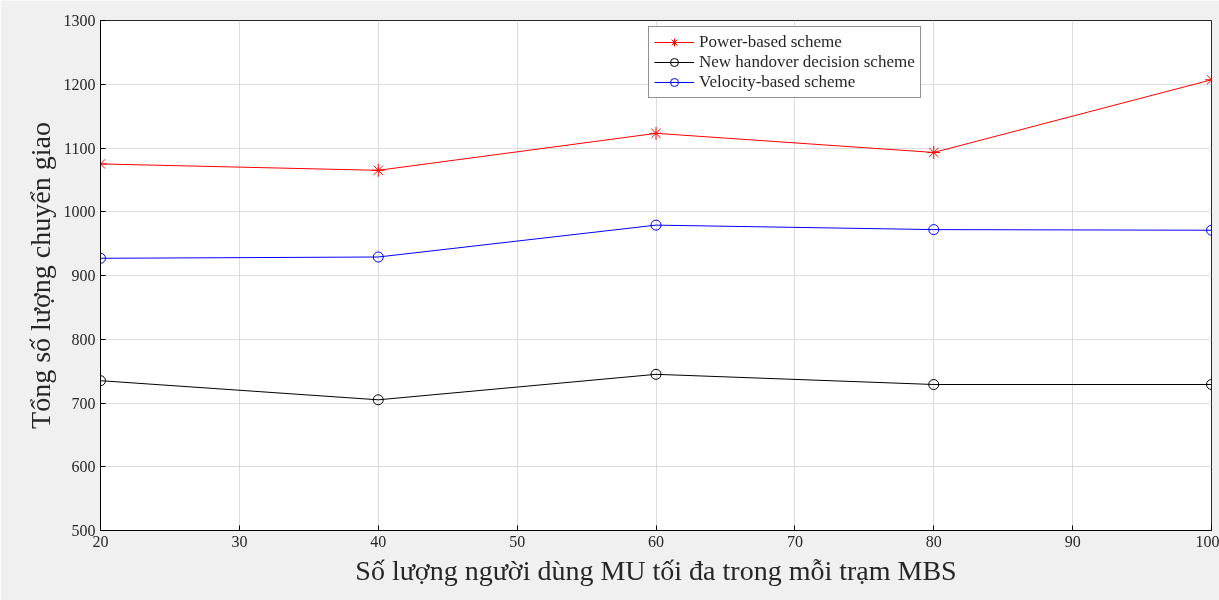  Describe the element at coordinates (656, 541) in the screenshot. I see `x-tick-label: 60` at that location.